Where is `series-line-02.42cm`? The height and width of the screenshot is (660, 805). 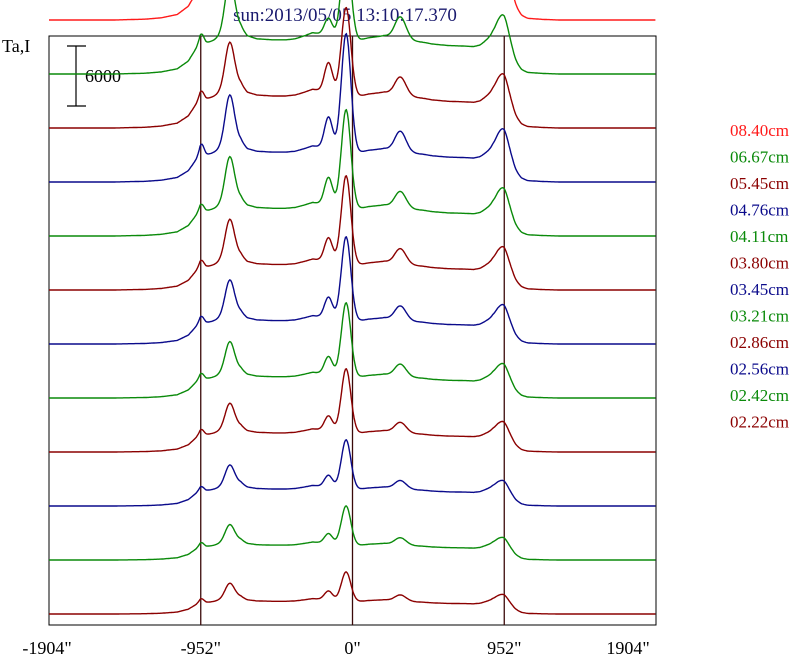
series-line-02.42cm is located at coordinates (352, 533).